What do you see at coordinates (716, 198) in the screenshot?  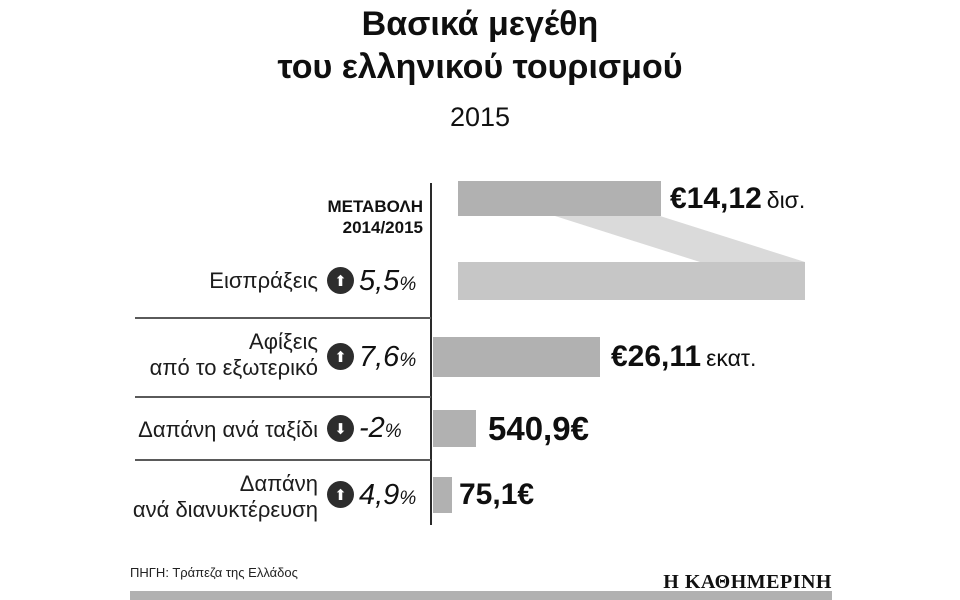 I see `value-number: €14,12` at bounding box center [716, 198].